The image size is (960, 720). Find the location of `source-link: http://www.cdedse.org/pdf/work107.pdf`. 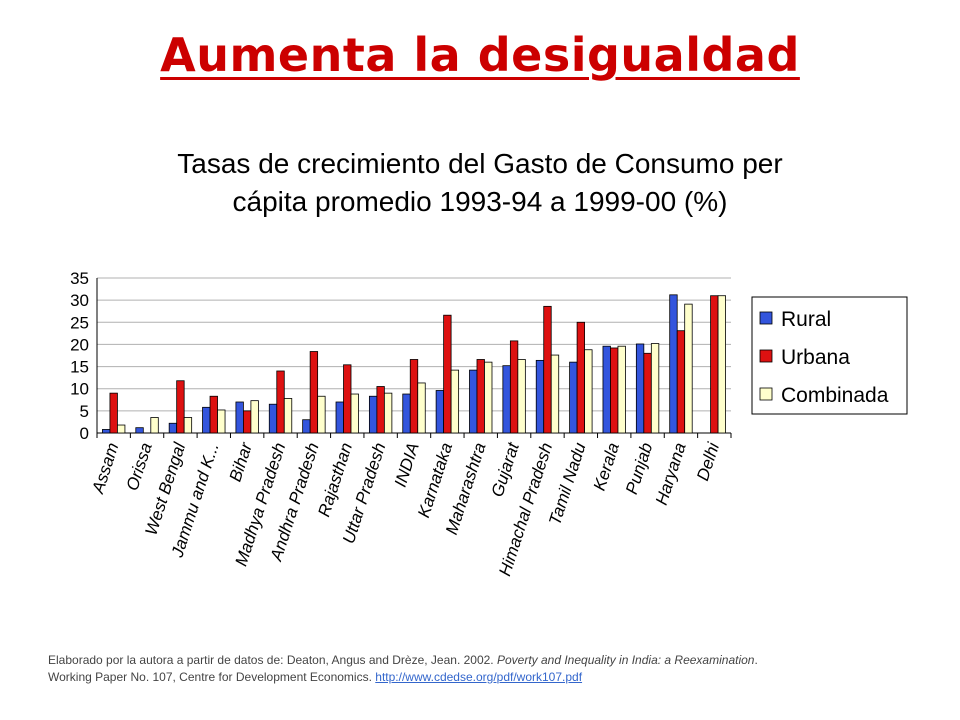

source-link: http://www.cdedse.org/pdf/work107.pdf is located at coordinates (479, 677).